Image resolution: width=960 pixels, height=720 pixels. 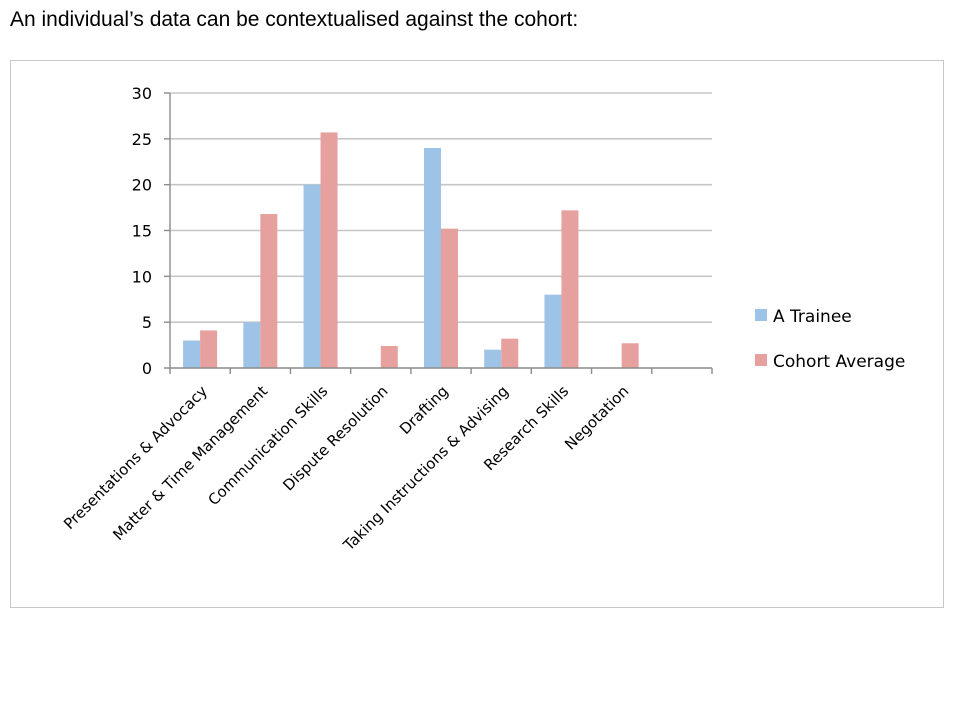 I want to click on y-tick-label: 10, so click(x=142, y=276).